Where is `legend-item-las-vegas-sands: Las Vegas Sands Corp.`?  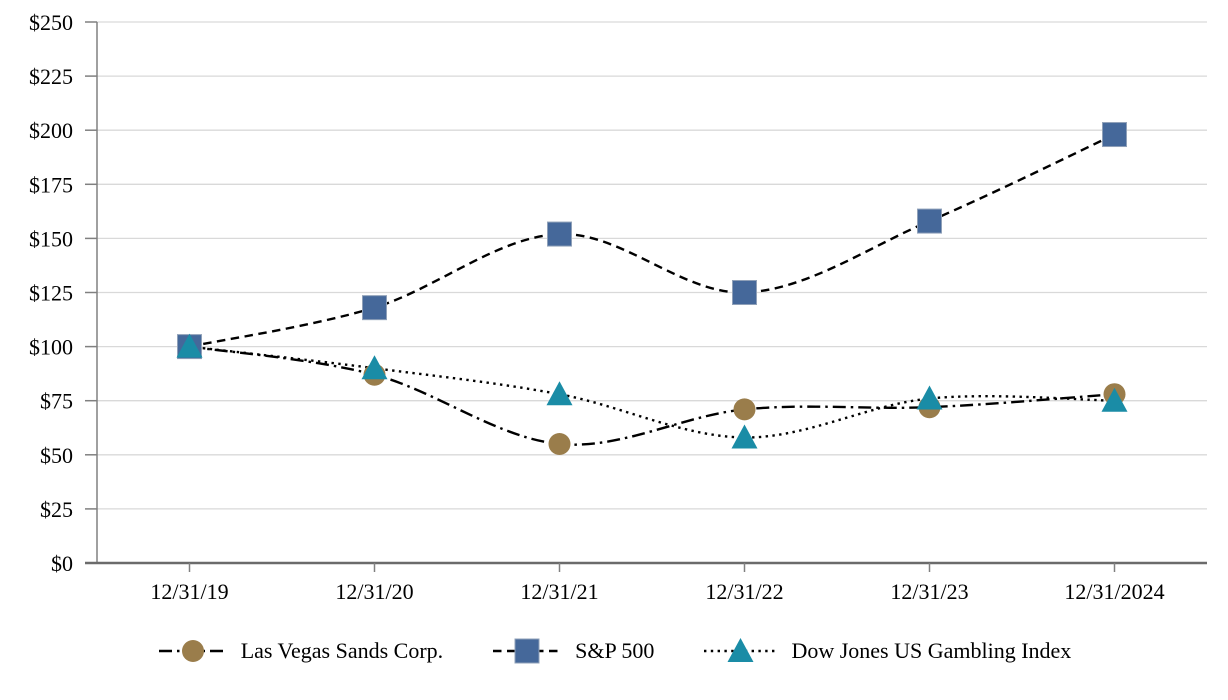
legend-item-las-vegas-sands: Las Vegas Sands Corp. is located at coordinates (300, 651).